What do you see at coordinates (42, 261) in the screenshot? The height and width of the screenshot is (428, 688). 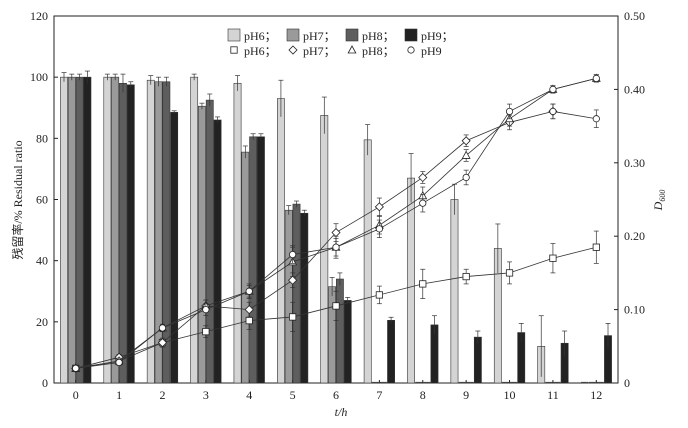 I see `y-tick-label: 40` at bounding box center [42, 261].